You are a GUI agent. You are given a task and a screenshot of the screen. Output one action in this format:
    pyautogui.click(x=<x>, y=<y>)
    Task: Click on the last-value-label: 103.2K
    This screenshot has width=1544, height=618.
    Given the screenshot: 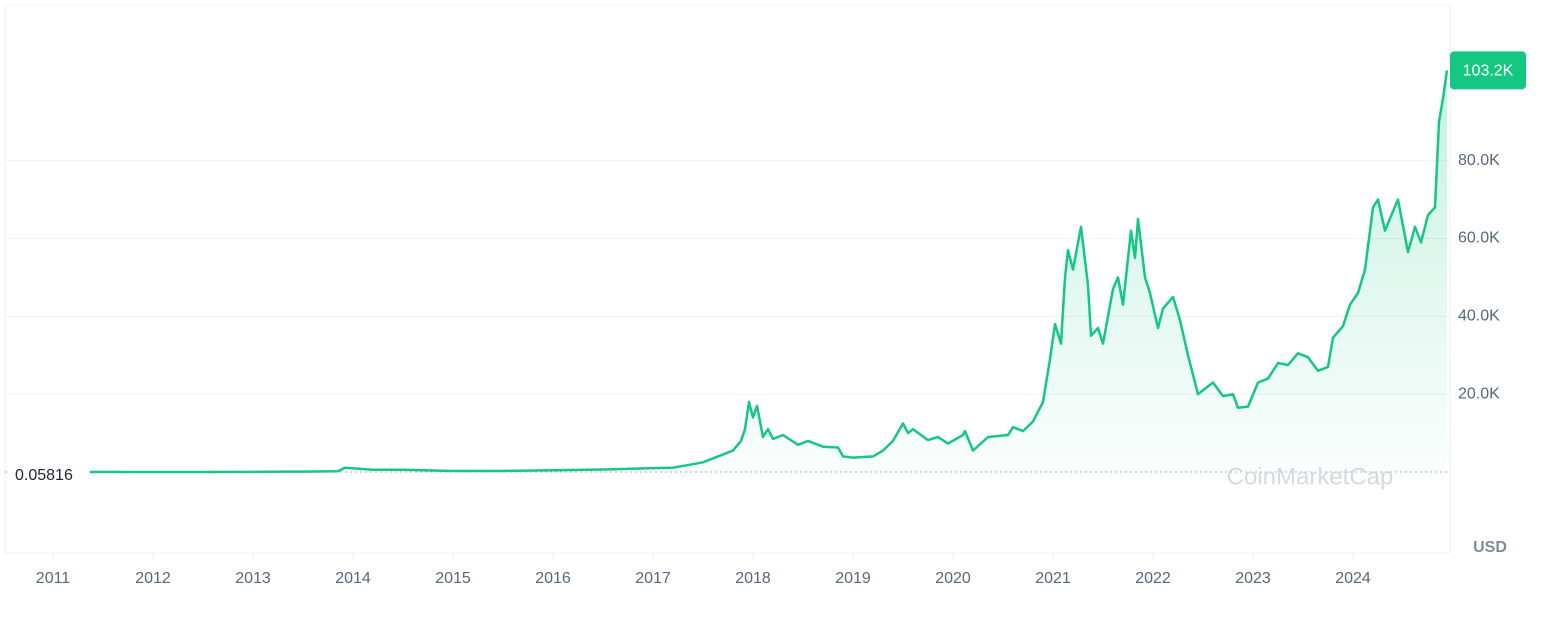 What is the action you would take?
    pyautogui.click(x=1488, y=71)
    